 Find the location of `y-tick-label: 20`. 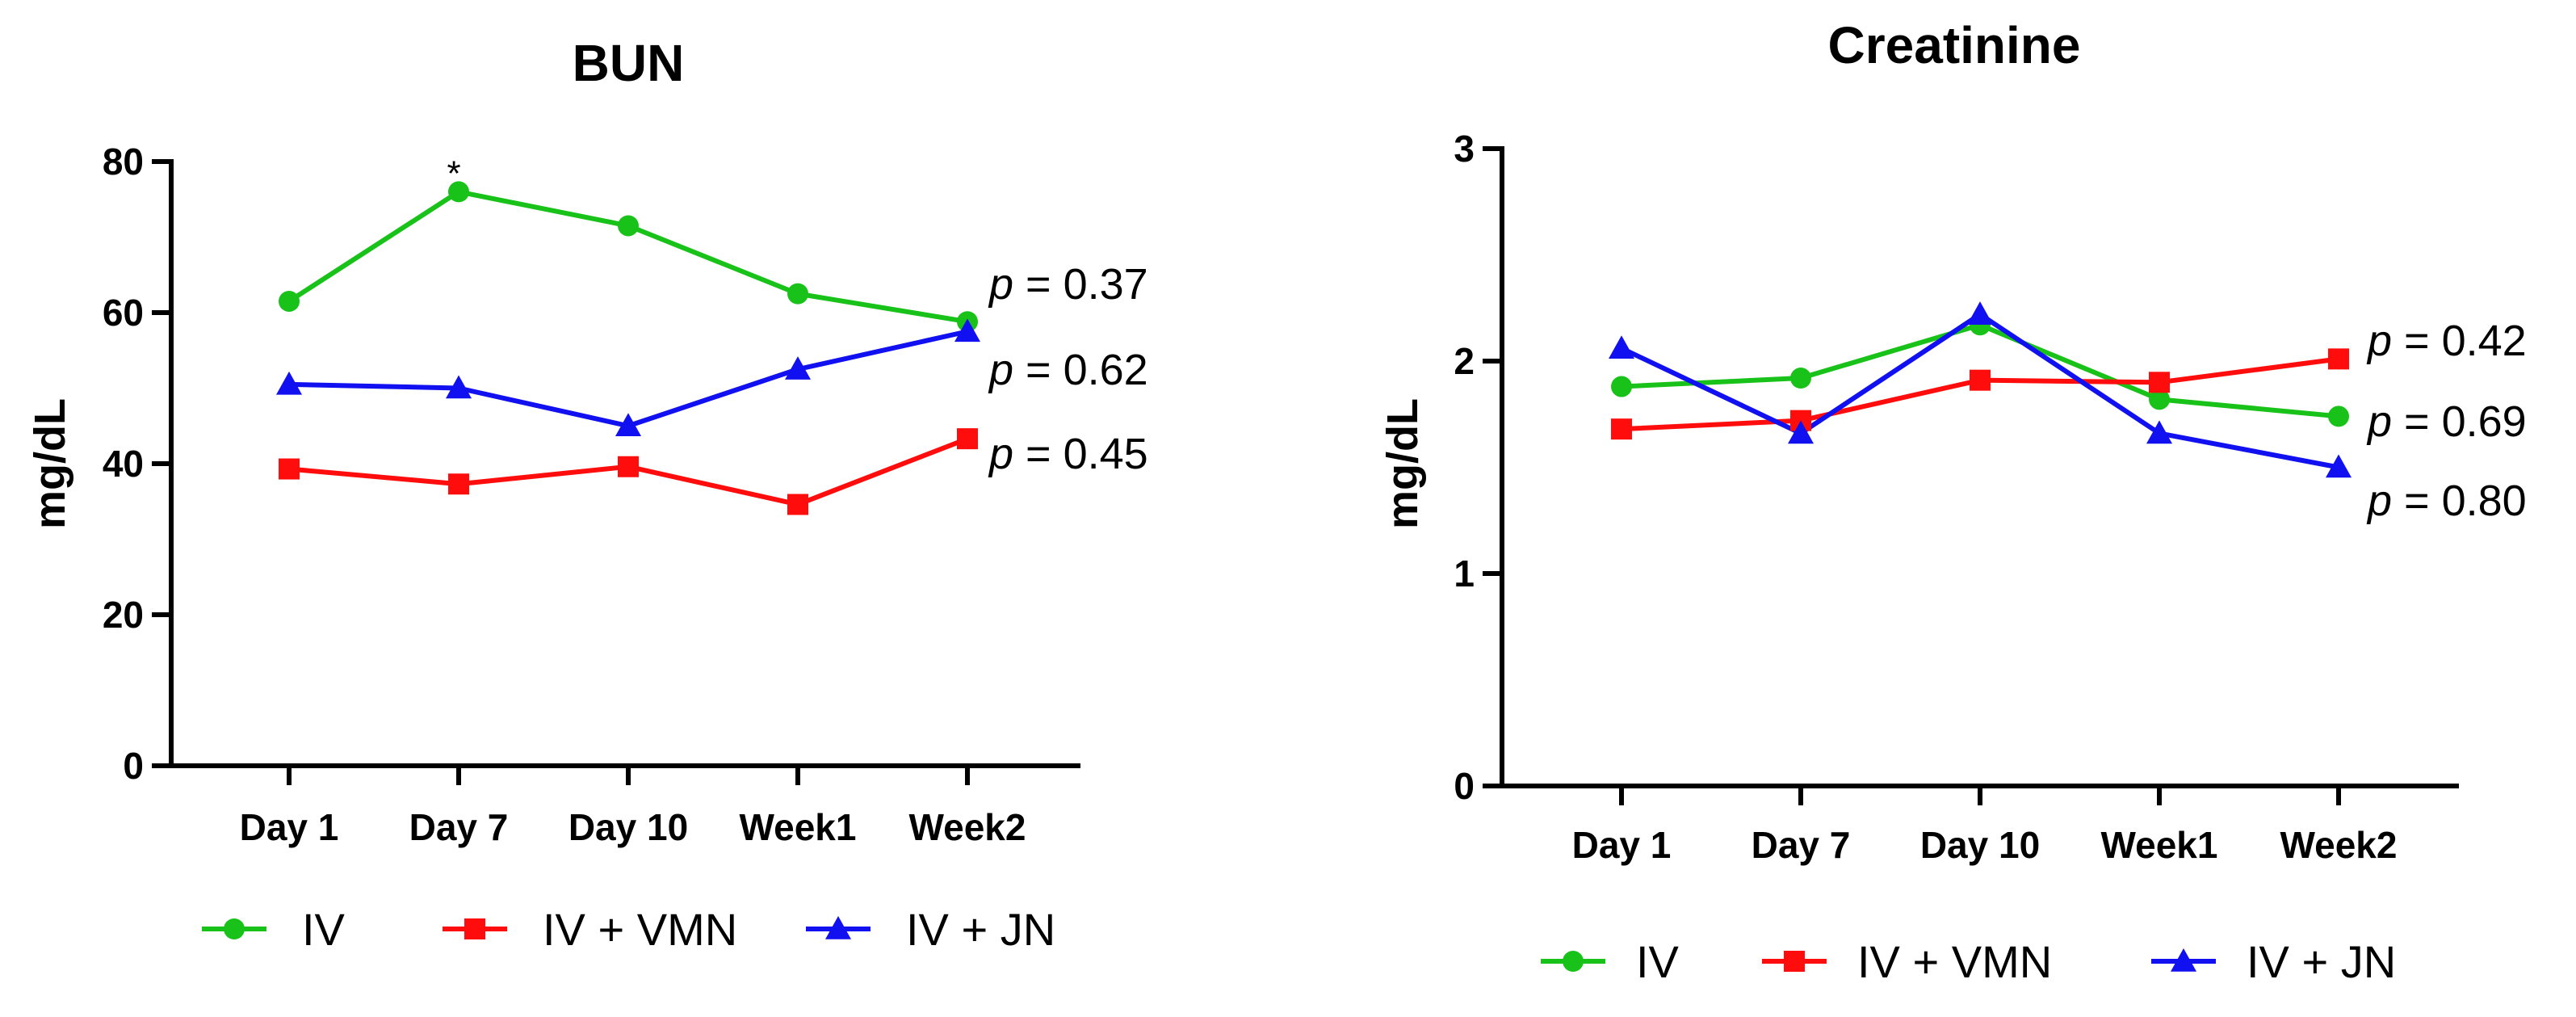

y-tick-label: 20 is located at coordinates (124, 615).